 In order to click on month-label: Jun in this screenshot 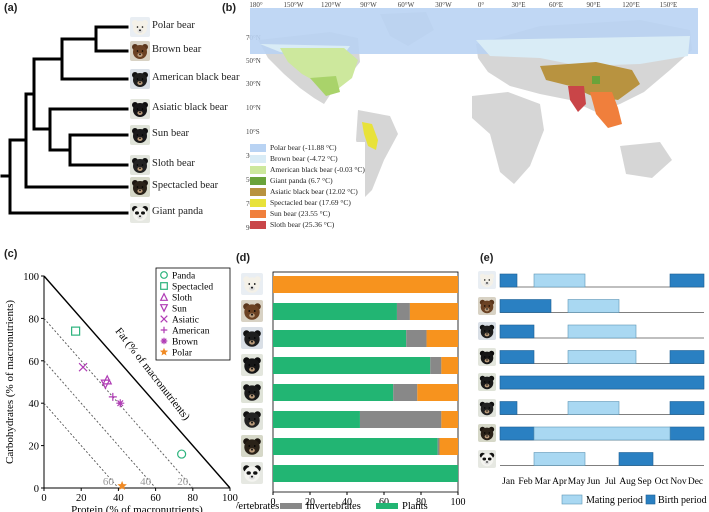, I will do `click(593, 482)`.